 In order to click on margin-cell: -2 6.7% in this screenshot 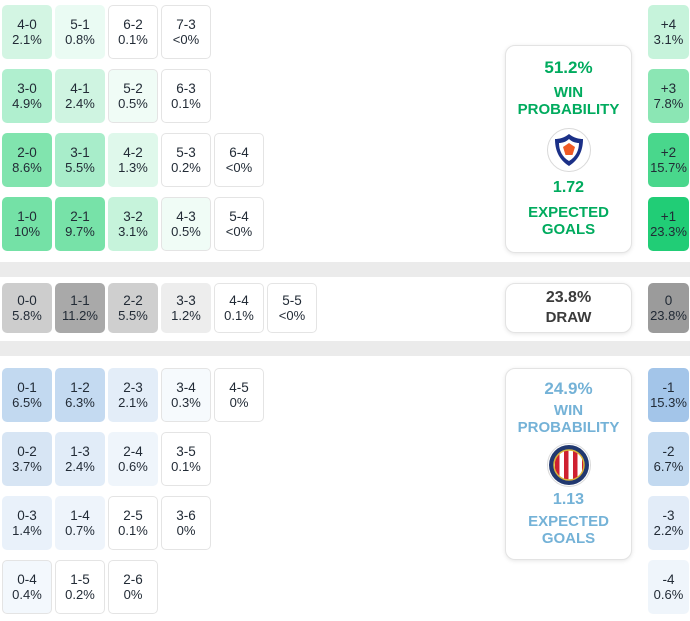, I will do `click(668, 459)`.